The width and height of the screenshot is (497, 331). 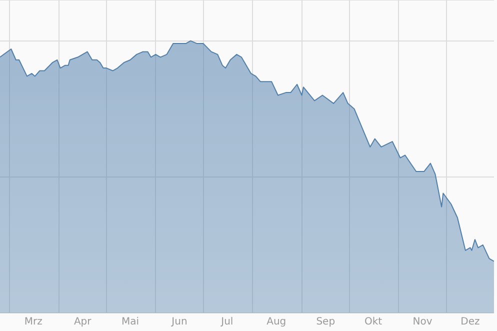 What do you see at coordinates (83, 322) in the screenshot?
I see `x-tick-label: Apr` at bounding box center [83, 322].